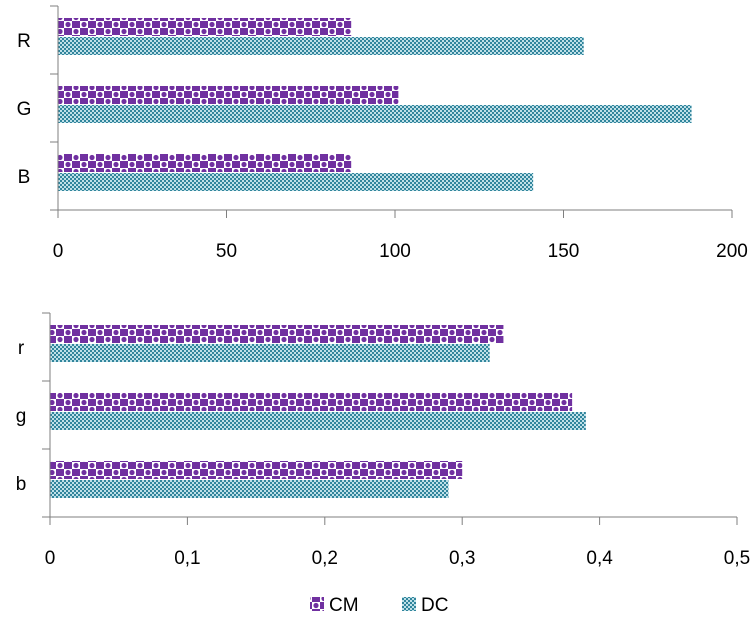  I want to click on legend-swatch-dc, so click(409, 604).